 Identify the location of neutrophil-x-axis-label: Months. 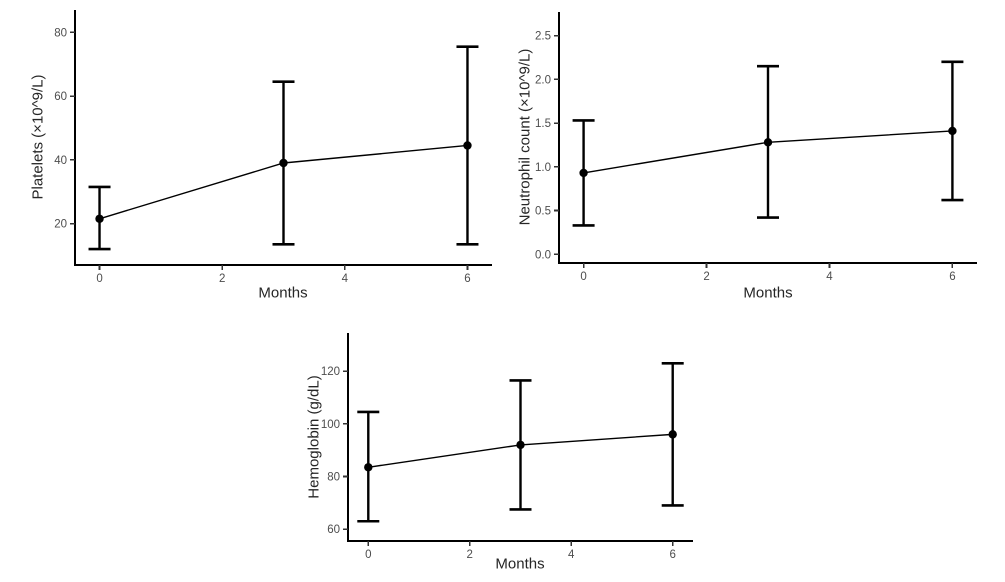
(768, 293).